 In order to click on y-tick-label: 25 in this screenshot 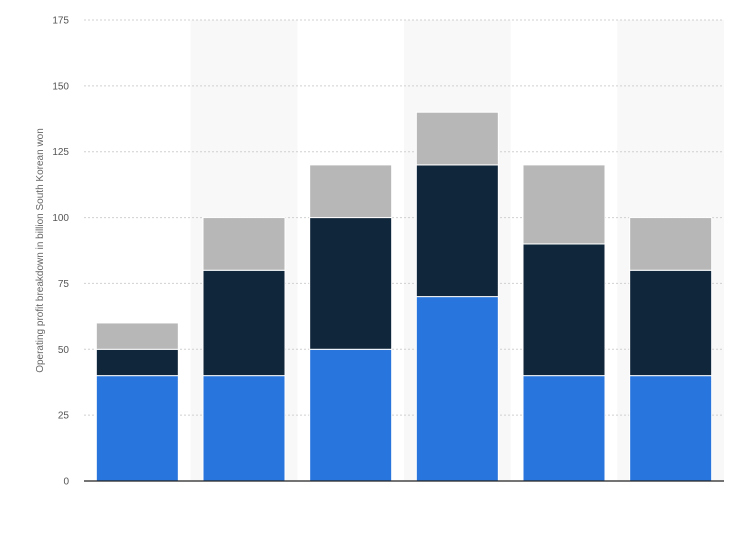, I will do `click(64, 416)`.